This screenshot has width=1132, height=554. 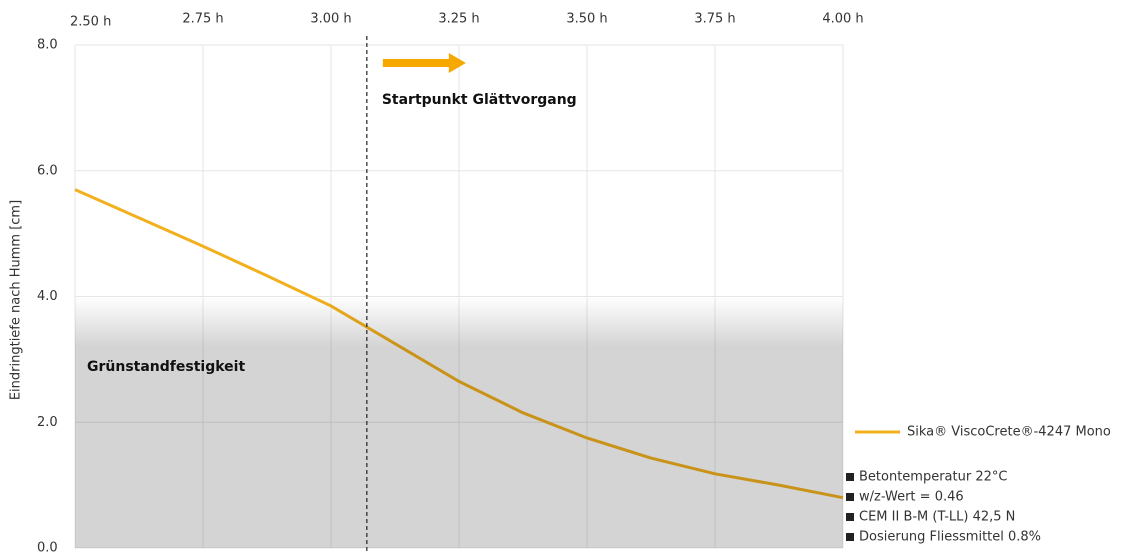 I want to click on x-tick-label: 3.00 h, so click(x=330, y=19).